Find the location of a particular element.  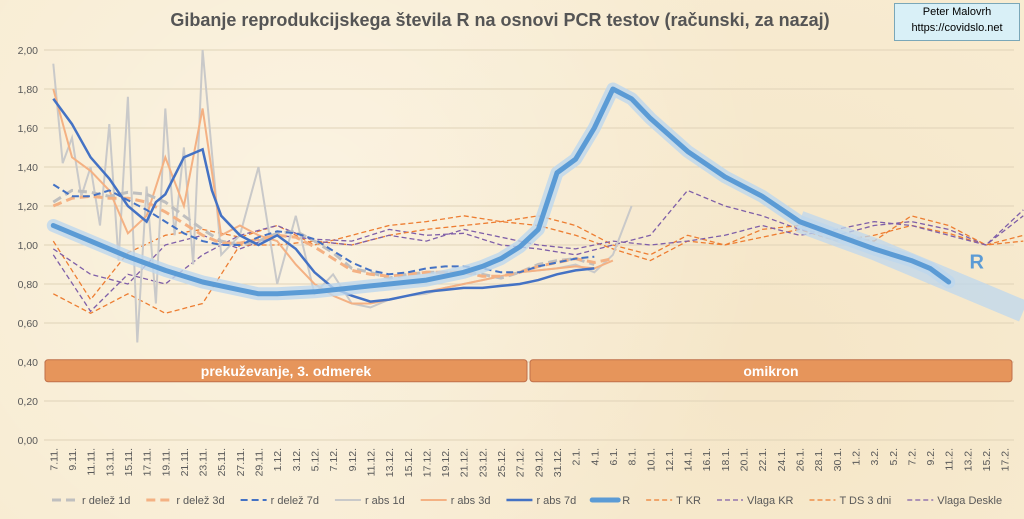

x-tick-label: 31.12. is located at coordinates (558, 462).